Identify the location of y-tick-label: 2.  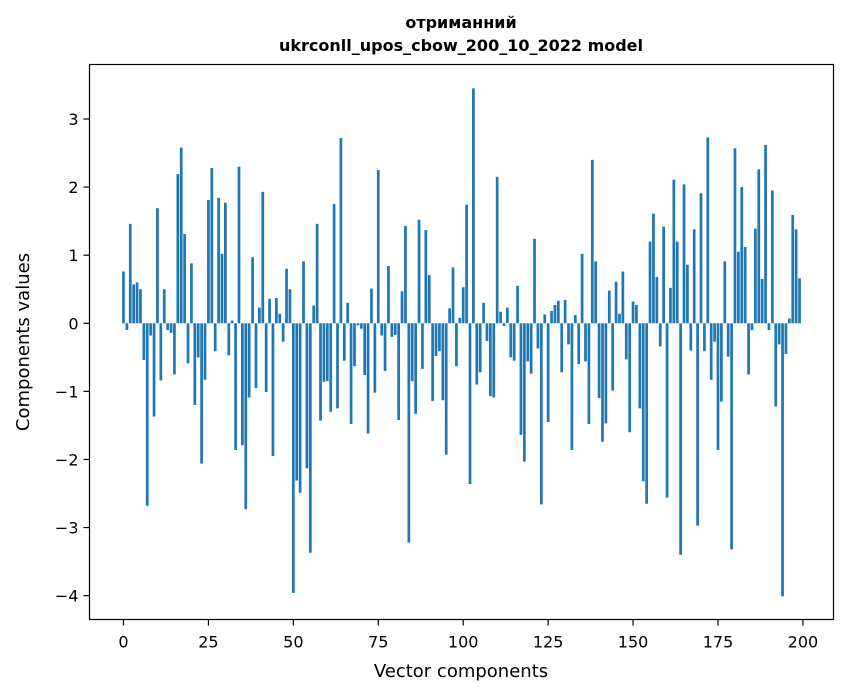
(73, 187).